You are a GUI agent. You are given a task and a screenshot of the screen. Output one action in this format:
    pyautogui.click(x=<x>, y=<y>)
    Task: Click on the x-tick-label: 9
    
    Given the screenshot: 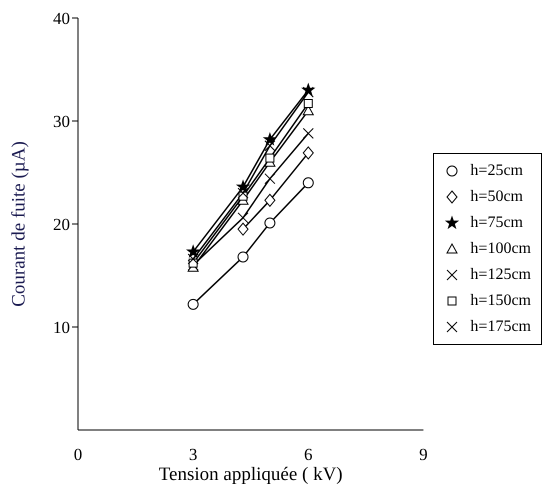 What is the action you would take?
    pyautogui.click(x=423, y=454)
    